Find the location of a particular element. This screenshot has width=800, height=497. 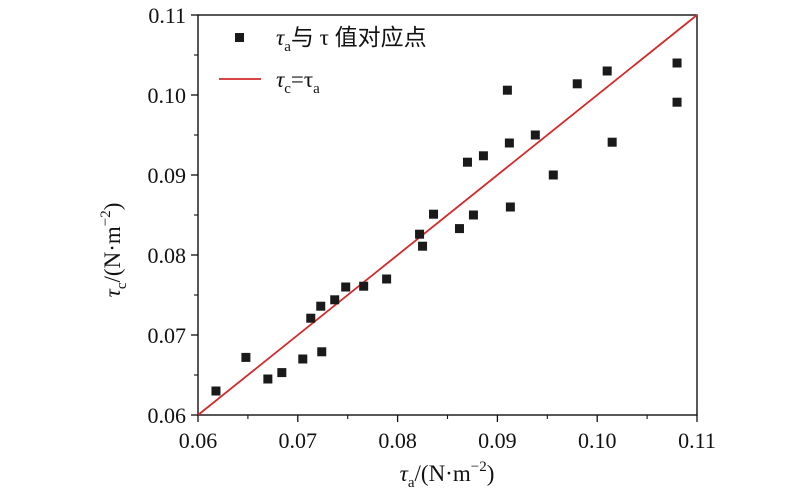

x-tick-label: 0.11 is located at coordinates (697, 440).